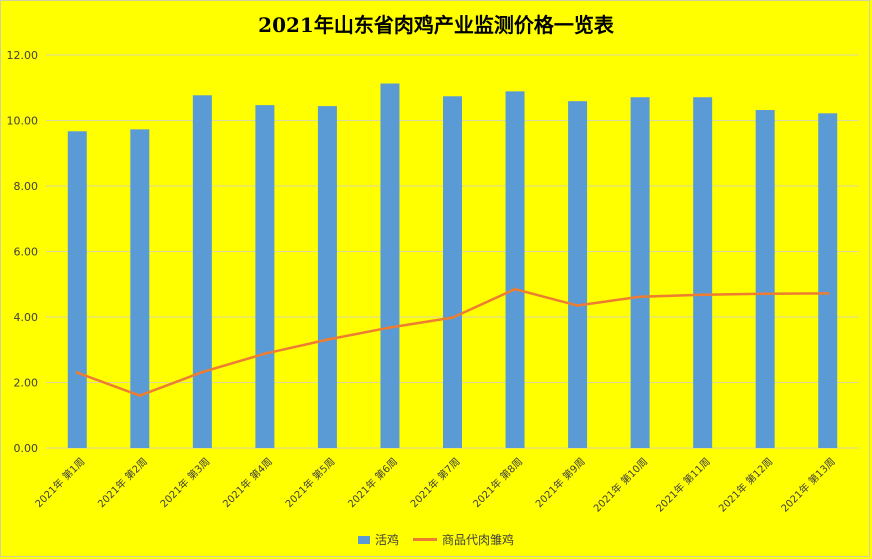 The width and height of the screenshot is (872, 559). I want to click on x-tick-label: 2021年 第8周, so click(497, 482).